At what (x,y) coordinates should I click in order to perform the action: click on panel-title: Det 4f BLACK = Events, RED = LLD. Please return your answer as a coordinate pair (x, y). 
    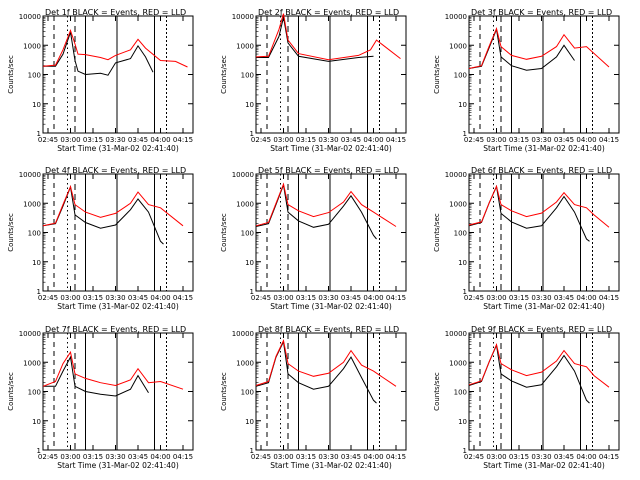
    Looking at the image, I should click on (115, 170).